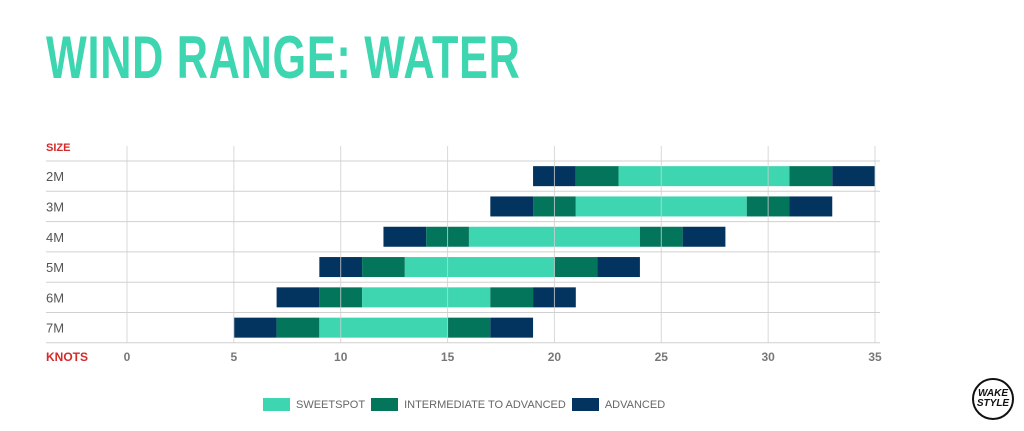 The image size is (1024, 431). What do you see at coordinates (469, 327) in the screenshot?
I see `bar-7M-intermediate_high` at bounding box center [469, 327].